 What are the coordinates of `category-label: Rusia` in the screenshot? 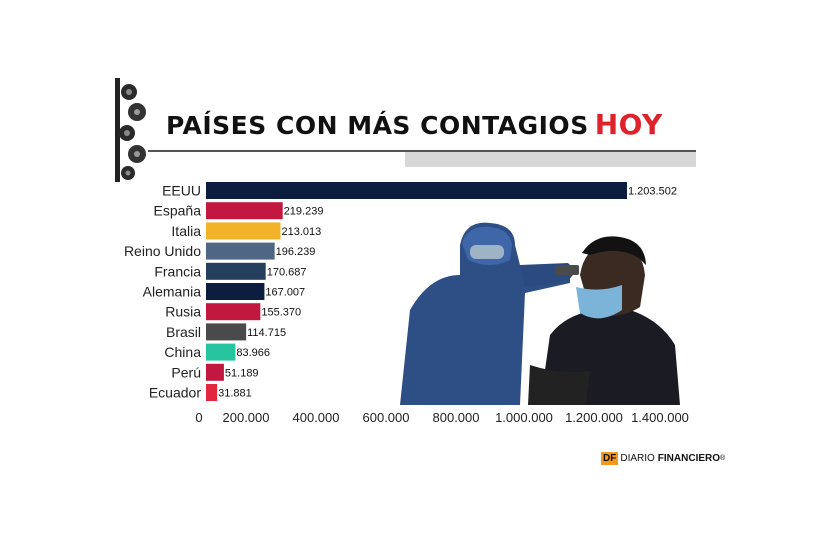 It's located at (183, 312).